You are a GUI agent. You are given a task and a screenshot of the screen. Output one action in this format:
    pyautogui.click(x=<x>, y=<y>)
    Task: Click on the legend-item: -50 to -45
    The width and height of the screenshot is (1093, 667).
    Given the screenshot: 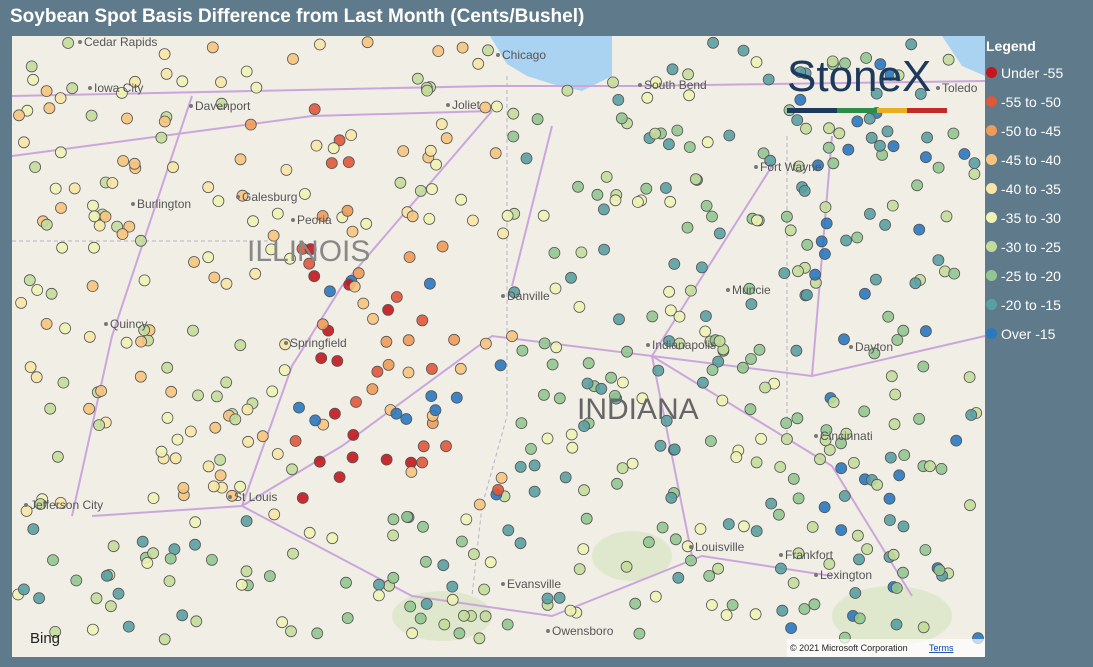 What is the action you would take?
    pyautogui.click(x=1024, y=130)
    